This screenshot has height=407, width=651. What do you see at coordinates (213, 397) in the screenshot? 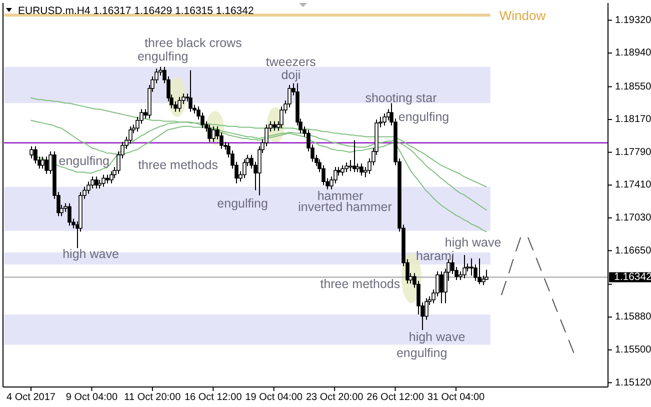
I see `x-tick-label: 16 Oct 12:00` at bounding box center [213, 397].